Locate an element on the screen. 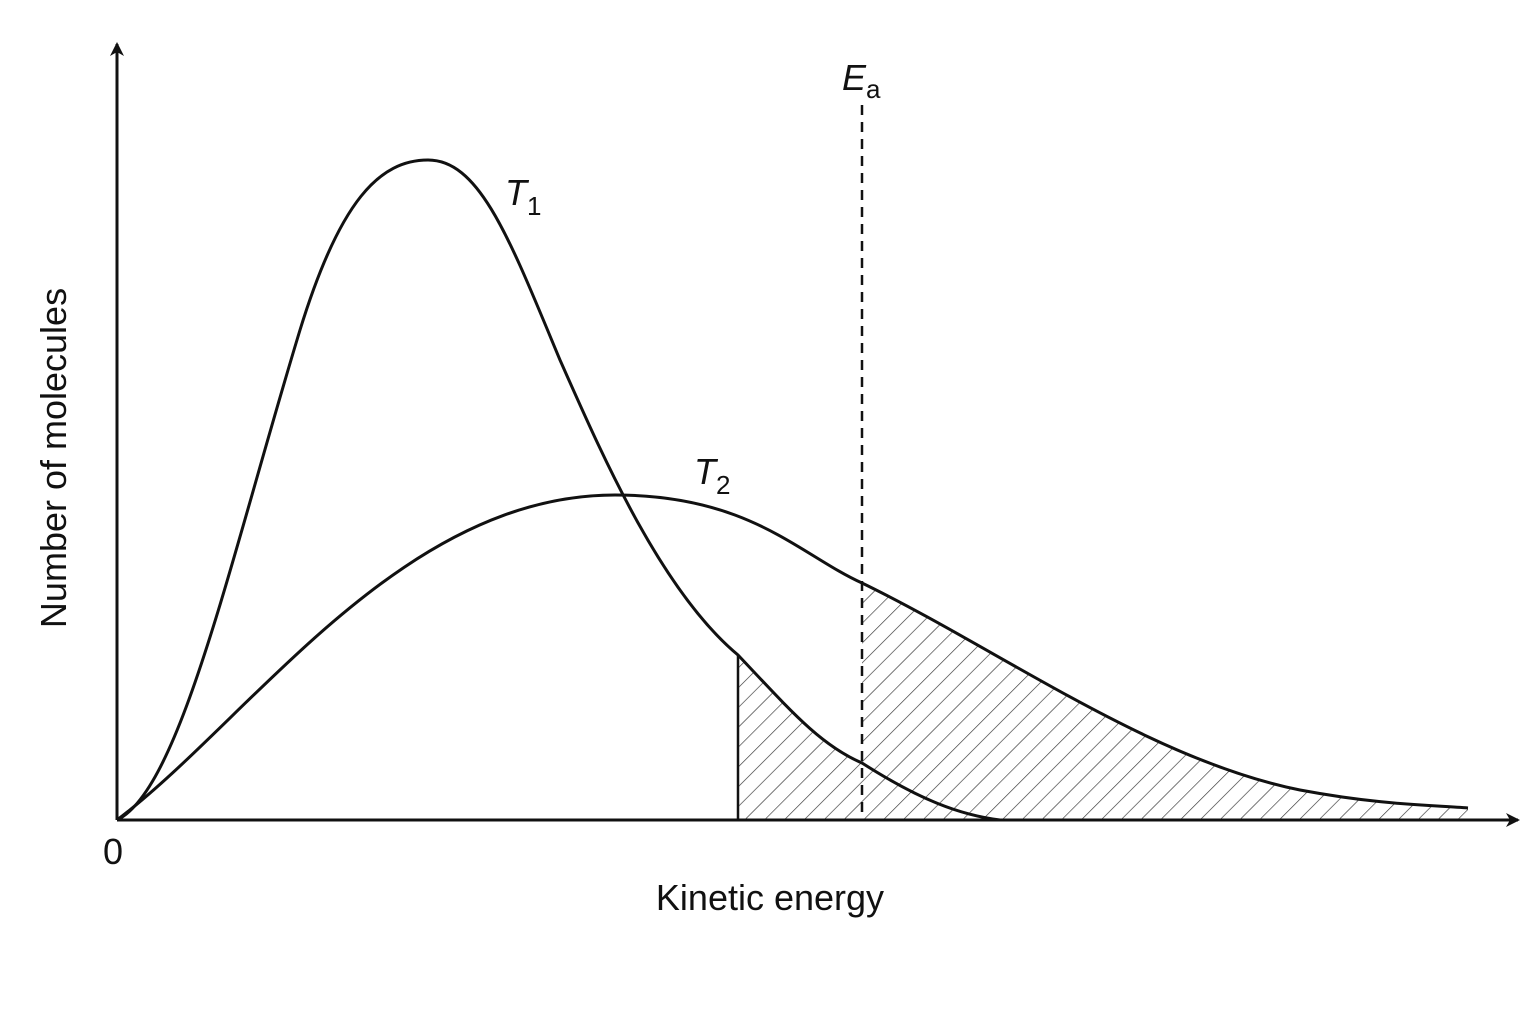  threshold-label: Ea is located at coordinates (861, 80).